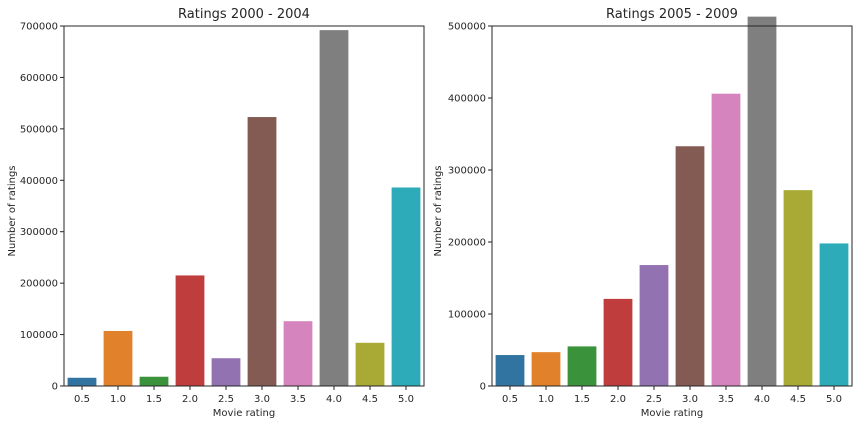 The height and width of the screenshot is (424, 856). I want to click on chart-title: Ratings 2005 - 2009, so click(672, 14).